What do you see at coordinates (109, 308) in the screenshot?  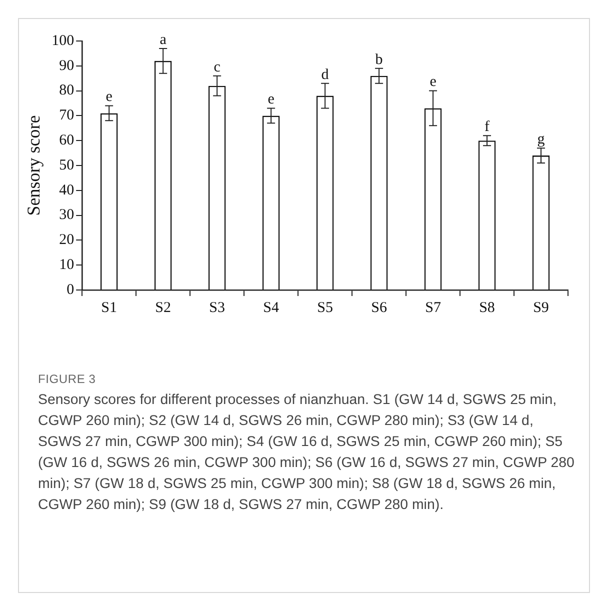 I see `x-tick-label: S1` at bounding box center [109, 308].